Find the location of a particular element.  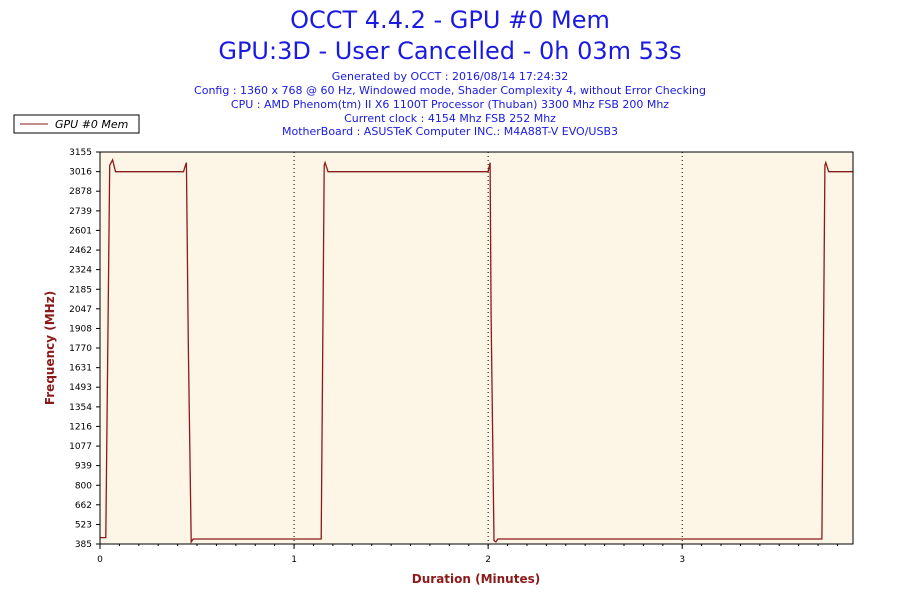

legend-box is located at coordinates (76, 124).